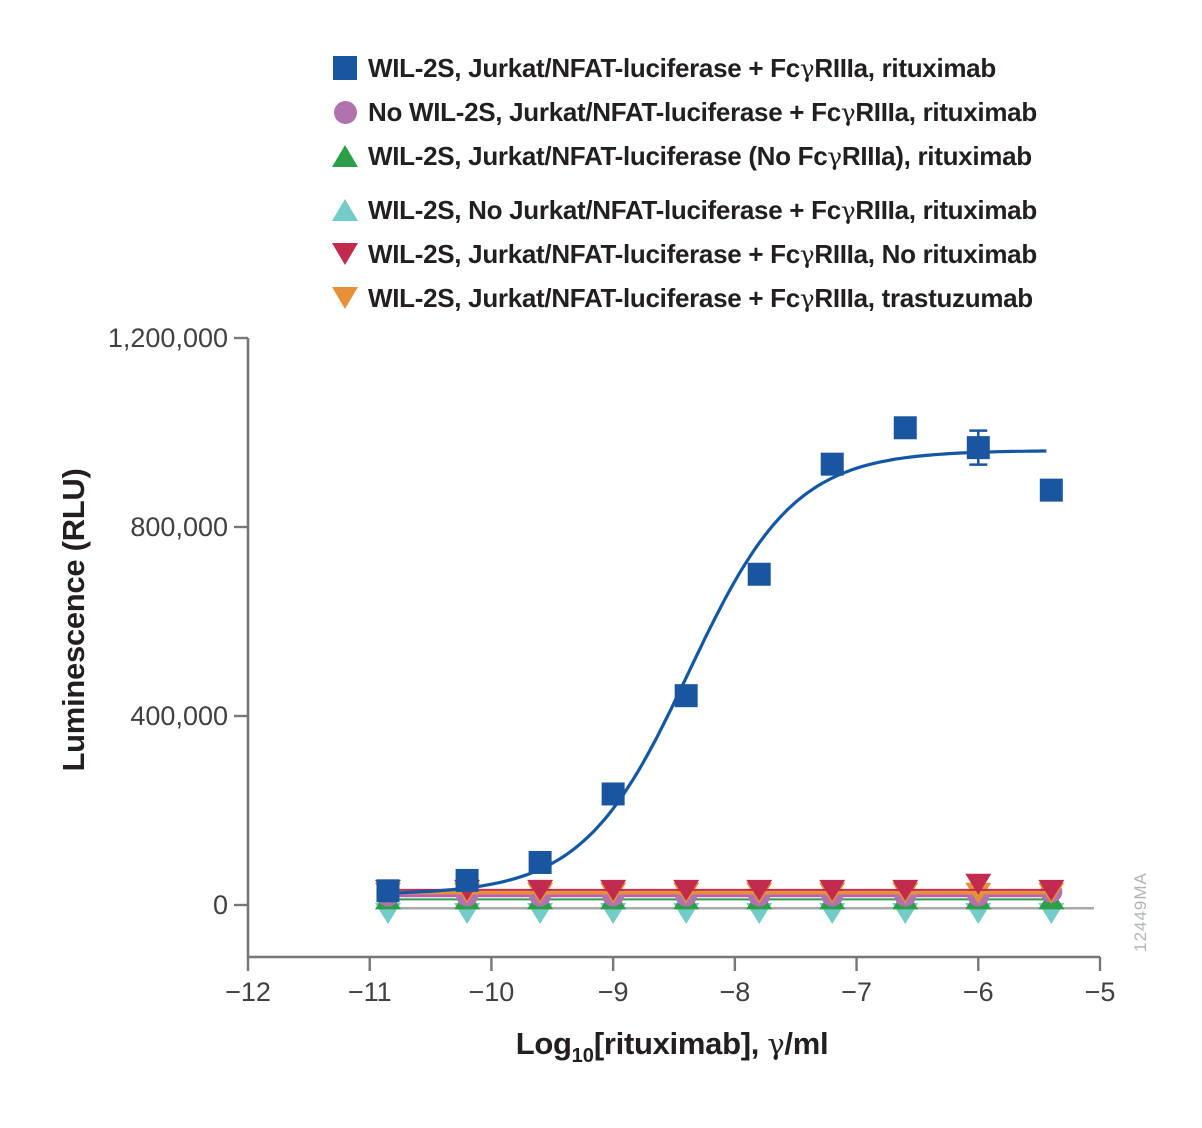 The height and width of the screenshot is (1128, 1202). What do you see at coordinates (978, 992) in the screenshot?
I see `x-tick-label: −6` at bounding box center [978, 992].